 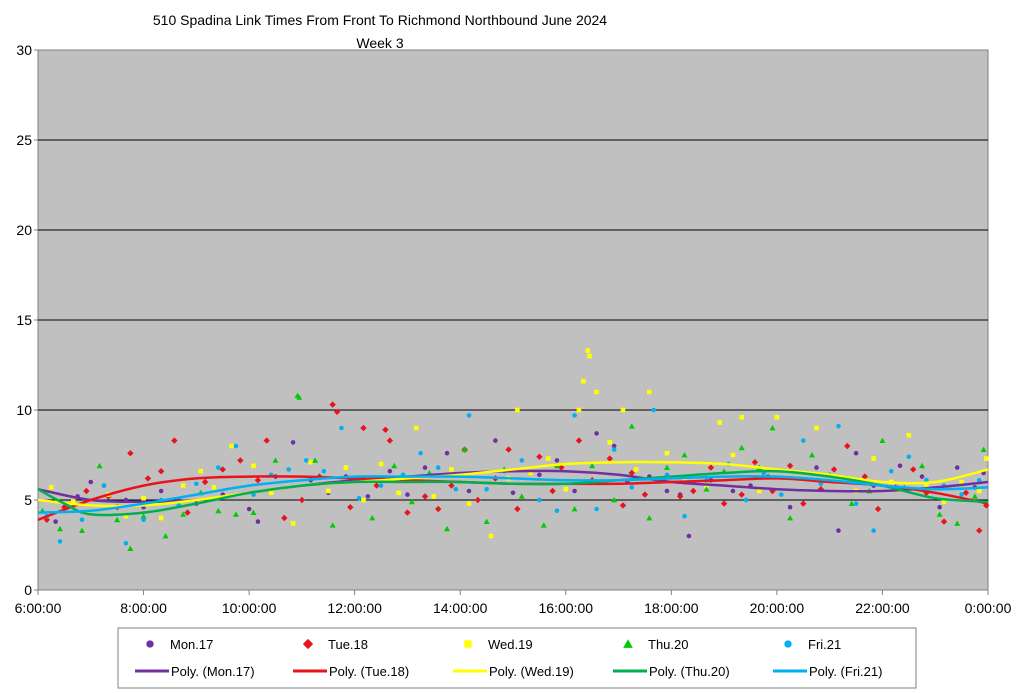 What do you see at coordinates (191, 644) in the screenshot?
I see `legend-label: Mon.17` at bounding box center [191, 644].